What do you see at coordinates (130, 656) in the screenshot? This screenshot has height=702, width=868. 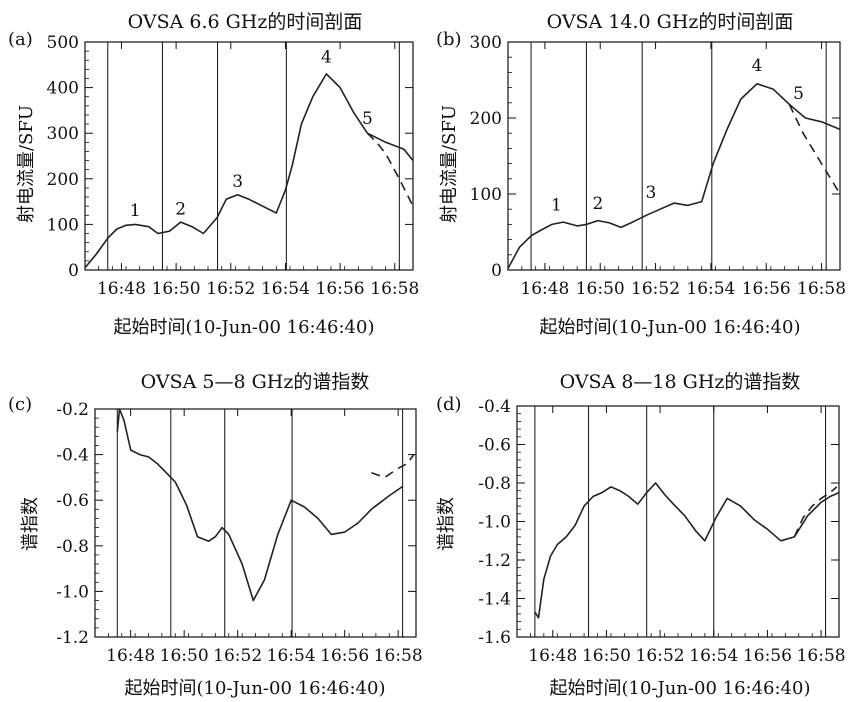 I see `panel-c-x-tick-label: 16:48` at bounding box center [130, 656].